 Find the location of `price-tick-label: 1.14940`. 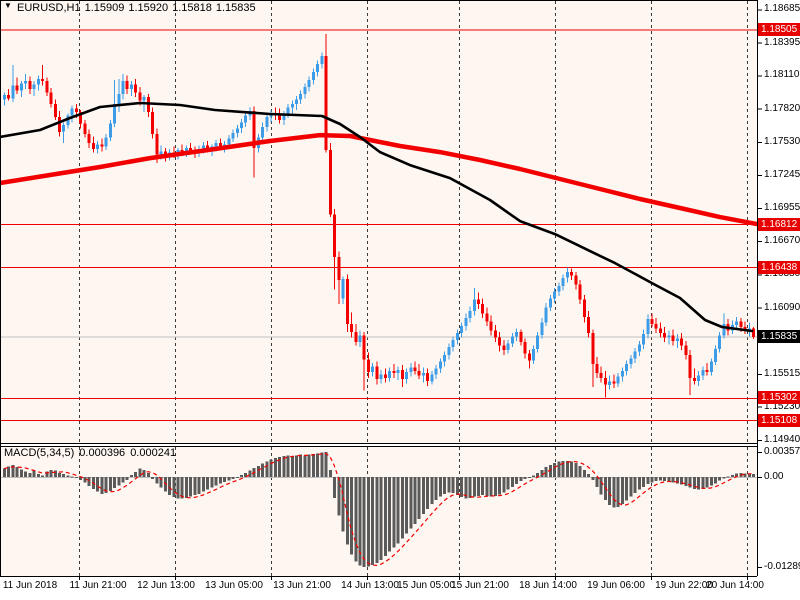

price-tick-label: 1.14940 is located at coordinates (782, 439).